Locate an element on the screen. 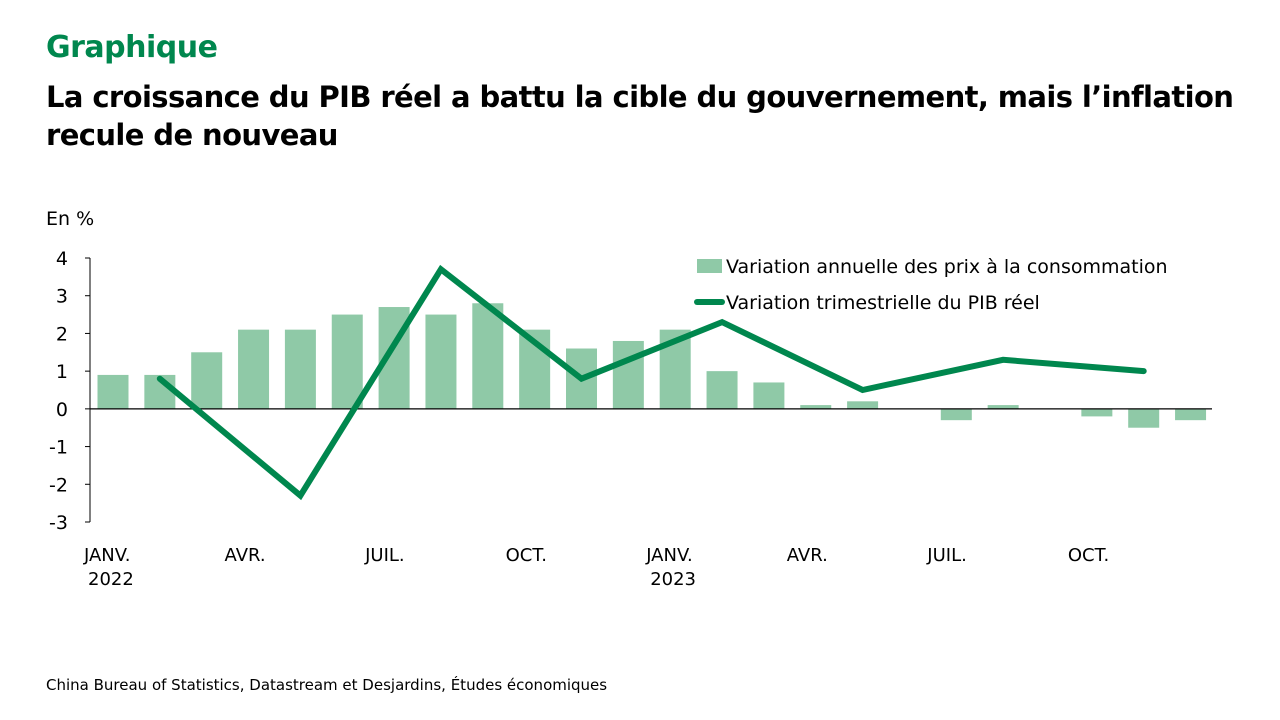 The image size is (1280, 720). y-tick-label: -2 is located at coordinates (58, 485).